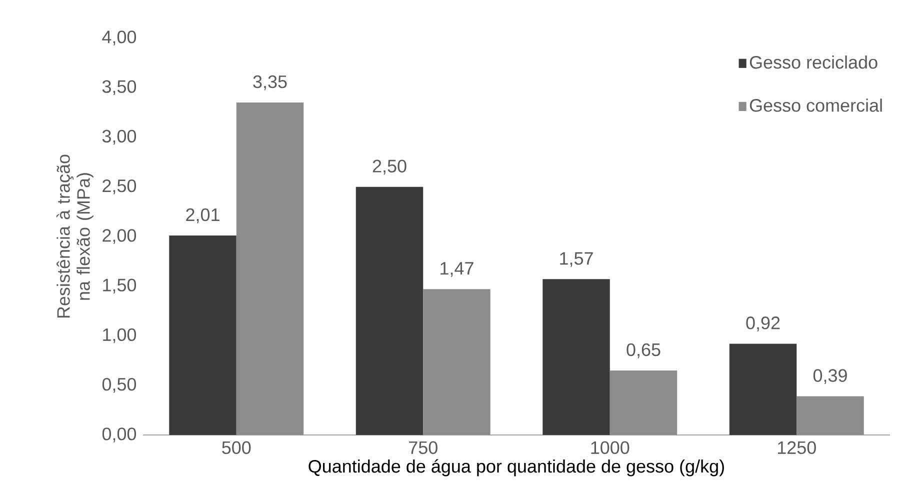 The image size is (909, 500). Describe the element at coordinates (457, 269) in the screenshot. I see `data-label: 1,47` at that location.